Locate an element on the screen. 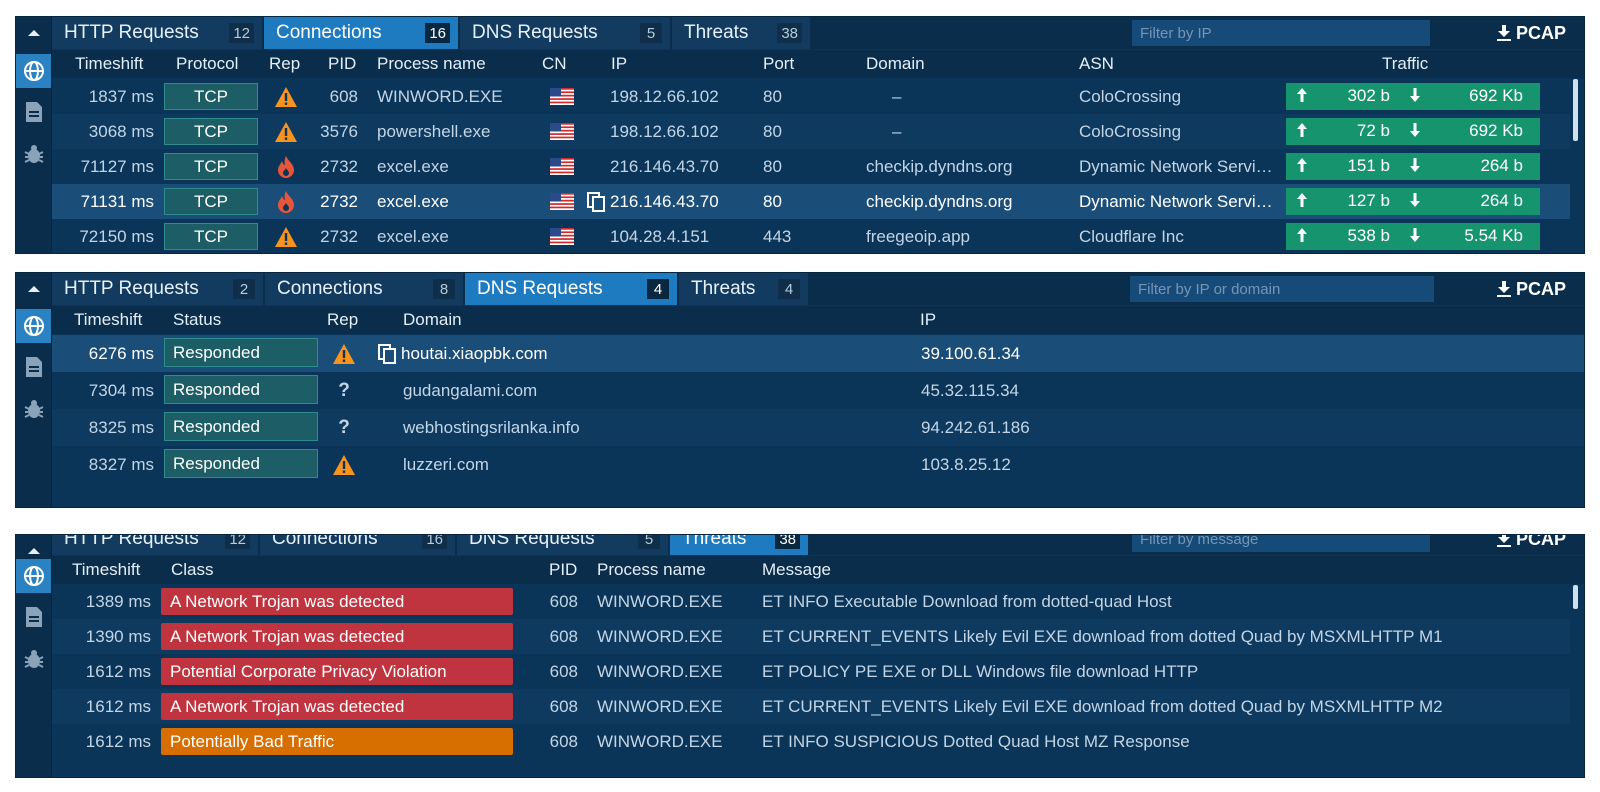  tab-dns-requests: DNS Requests 4 is located at coordinates (572, 289).